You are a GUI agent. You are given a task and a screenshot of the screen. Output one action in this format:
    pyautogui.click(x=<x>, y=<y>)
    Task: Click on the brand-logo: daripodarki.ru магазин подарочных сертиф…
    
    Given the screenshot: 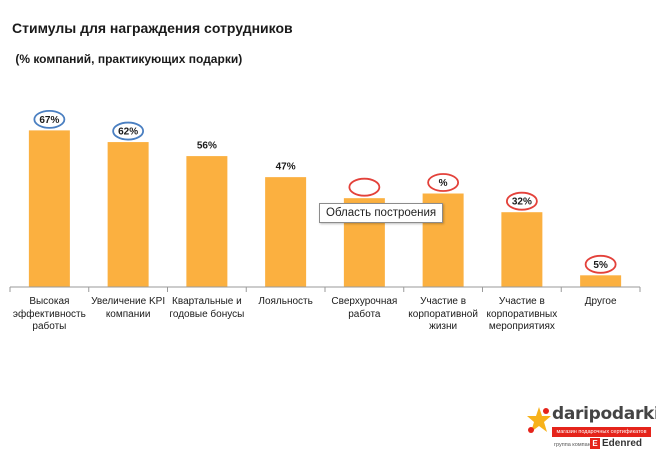 What is the action you would take?
    pyautogui.click(x=591, y=427)
    